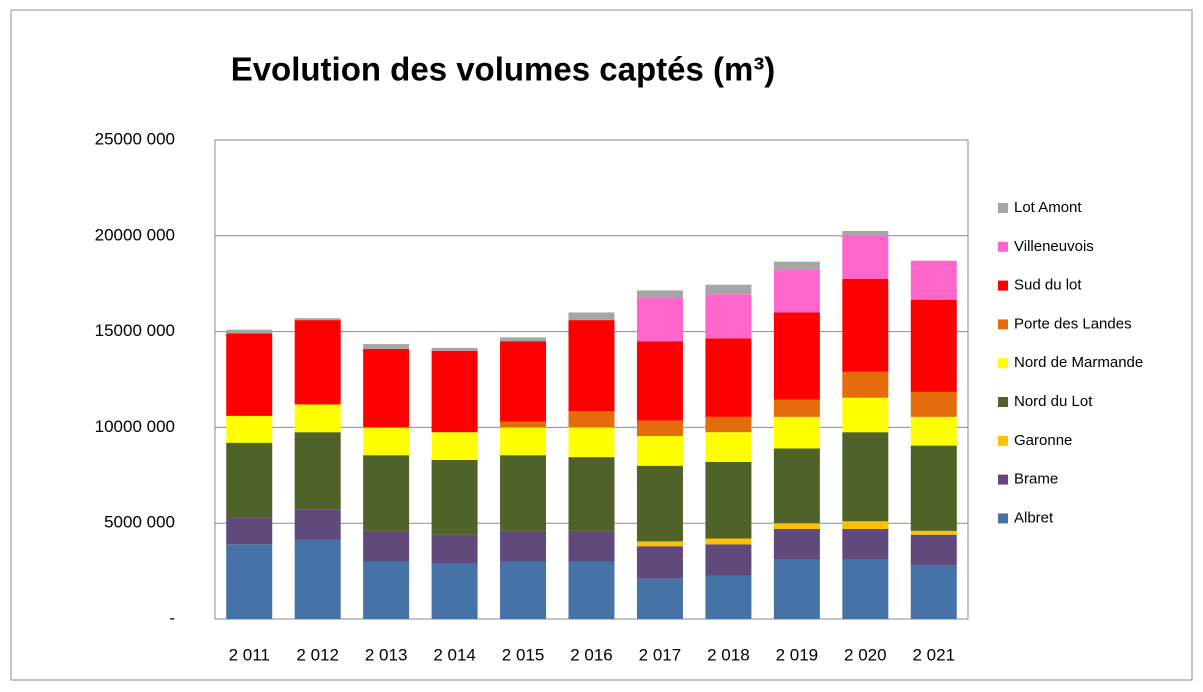 The image size is (1203, 692). I want to click on legend-label: Lot Amont, so click(1048, 207).